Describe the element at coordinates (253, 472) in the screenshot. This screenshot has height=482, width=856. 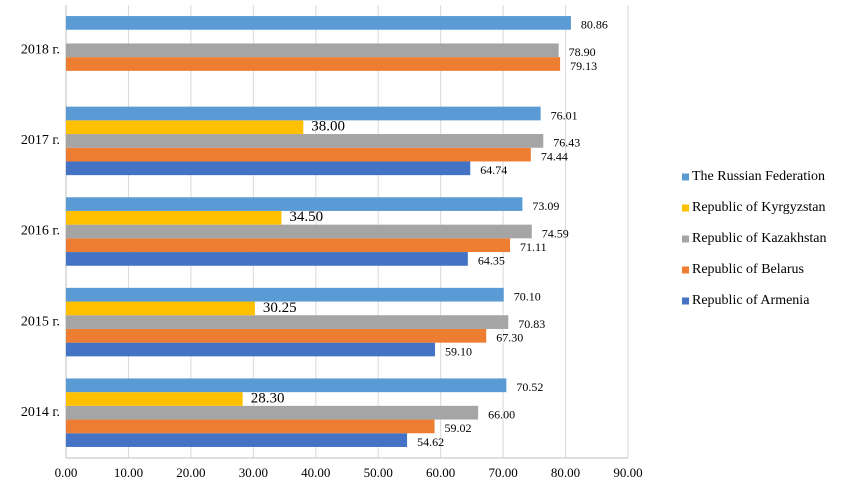
I see `x-tick-label: 30.00` at that location.